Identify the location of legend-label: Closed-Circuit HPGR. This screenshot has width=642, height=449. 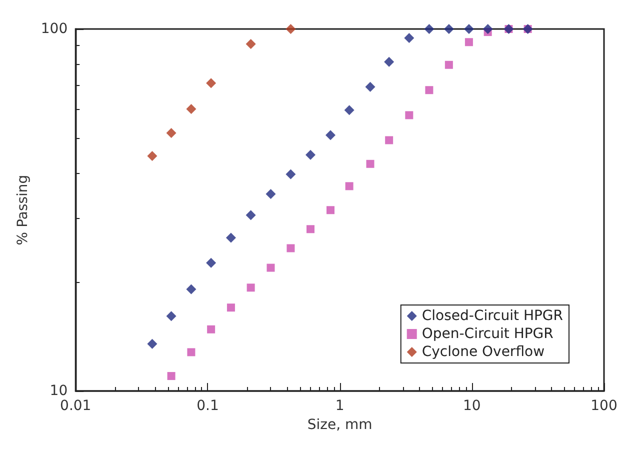
(493, 316).